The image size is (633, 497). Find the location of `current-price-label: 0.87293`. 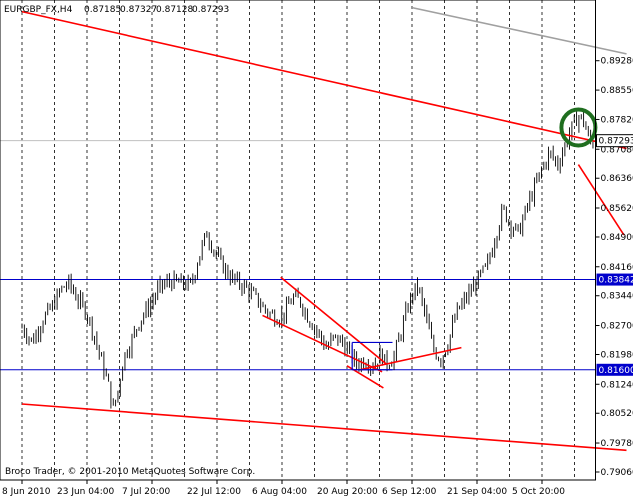

current-price-label: 0.87293 is located at coordinates (616, 142).